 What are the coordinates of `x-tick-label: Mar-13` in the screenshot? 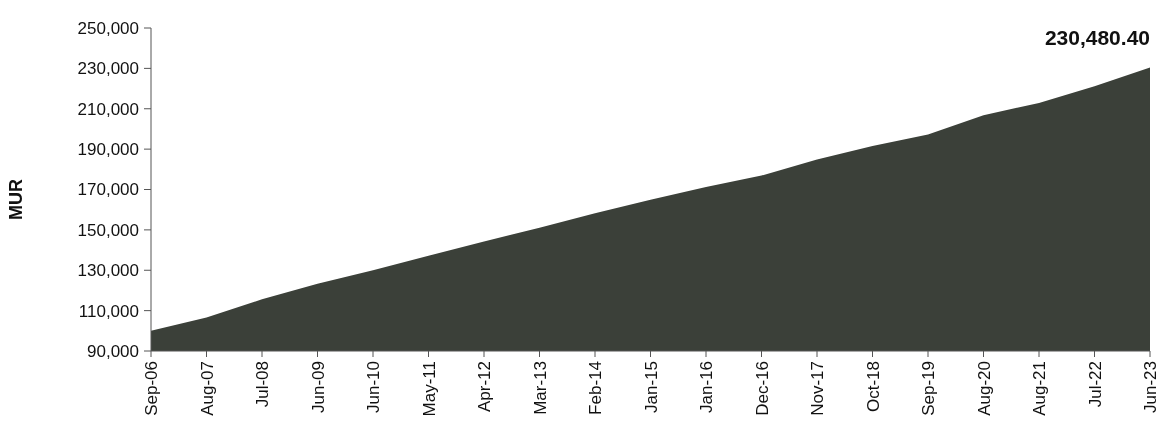 It's located at (540, 388).